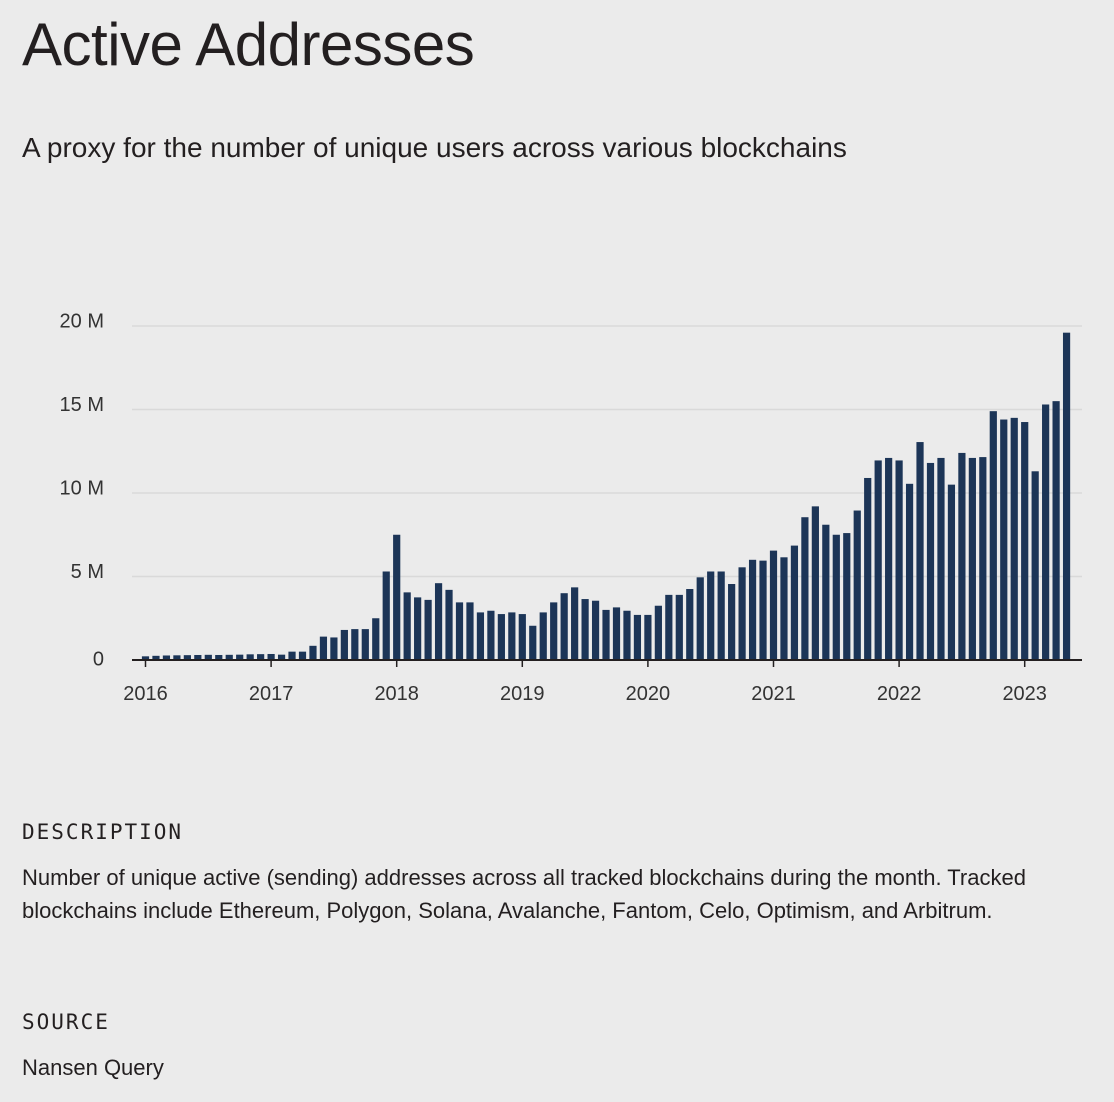 This screenshot has height=1102, width=1114. What do you see at coordinates (396, 694) in the screenshot?
I see `x-tick-label: 2018` at bounding box center [396, 694].